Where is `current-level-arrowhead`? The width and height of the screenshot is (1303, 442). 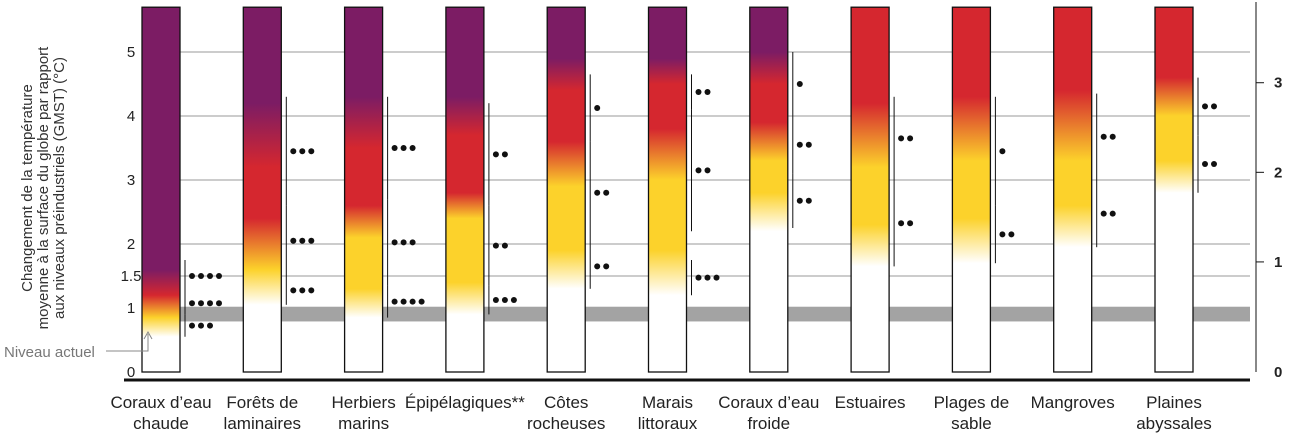 current-level-arrowhead is located at coordinates (148, 335).